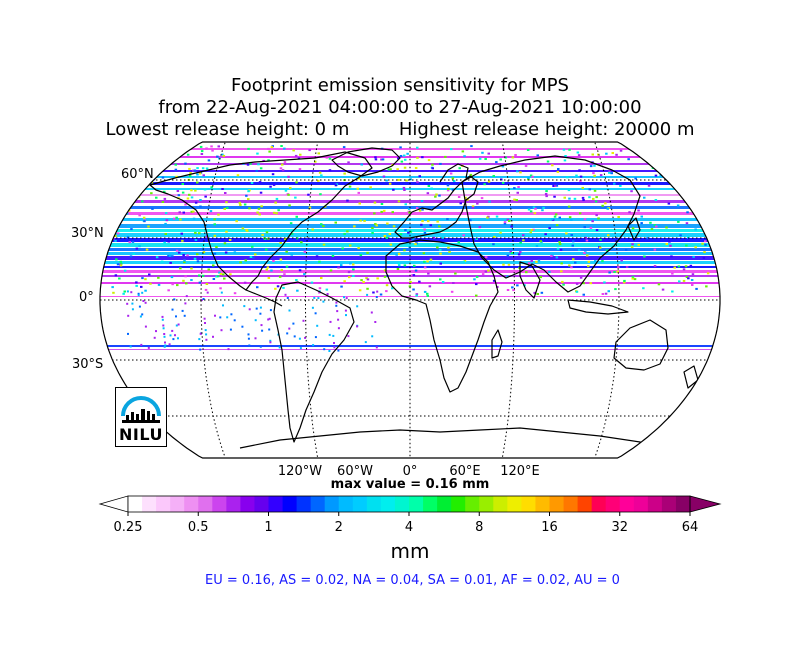  What do you see at coordinates (691, 377) in the screenshot?
I see `coast-new-zealand` at bounding box center [691, 377].